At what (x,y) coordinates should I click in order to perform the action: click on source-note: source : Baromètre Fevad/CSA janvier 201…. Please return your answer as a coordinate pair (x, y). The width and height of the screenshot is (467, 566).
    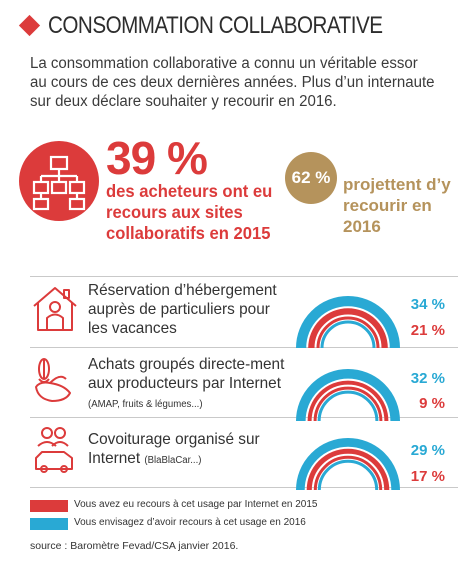
    Looking at the image, I should click on (134, 546).